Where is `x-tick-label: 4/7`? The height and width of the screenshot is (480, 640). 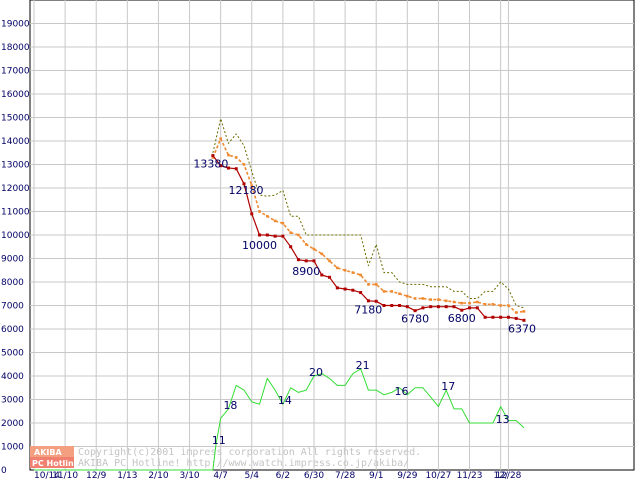
x-tick-label: 4/7 is located at coordinates (220, 475).